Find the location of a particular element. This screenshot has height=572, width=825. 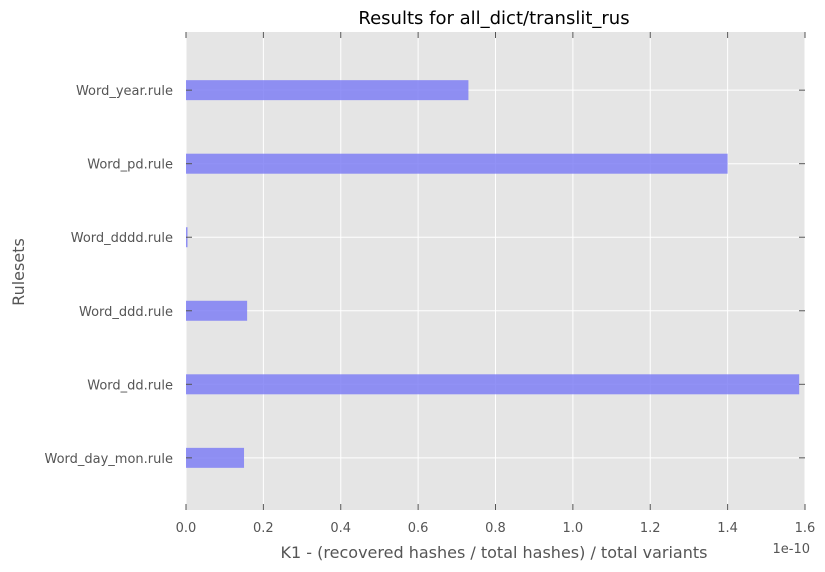

x-tick-label: 1.2 is located at coordinates (650, 528).